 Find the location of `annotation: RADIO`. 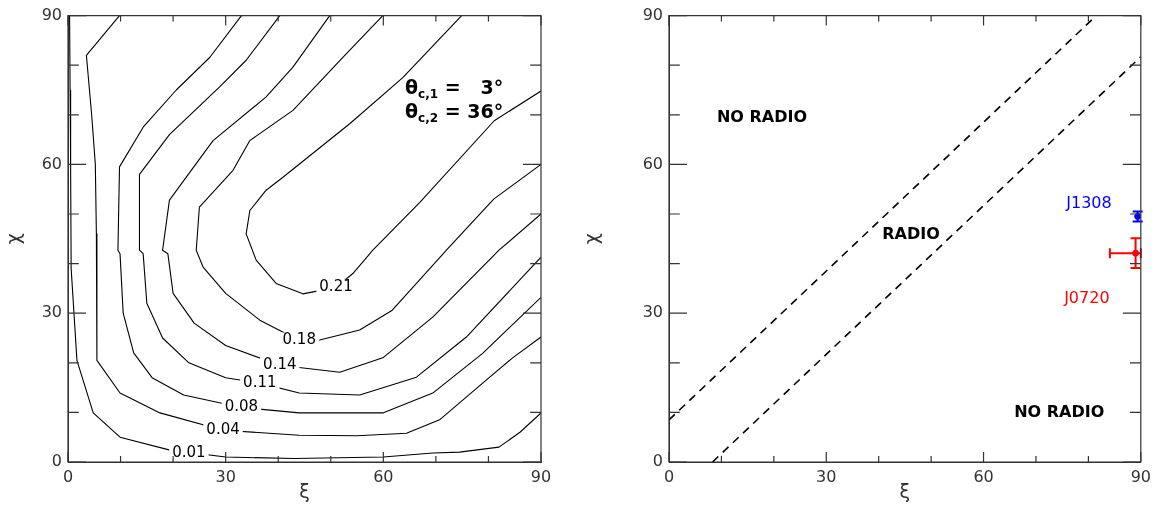

annotation: RADIO is located at coordinates (911, 234).